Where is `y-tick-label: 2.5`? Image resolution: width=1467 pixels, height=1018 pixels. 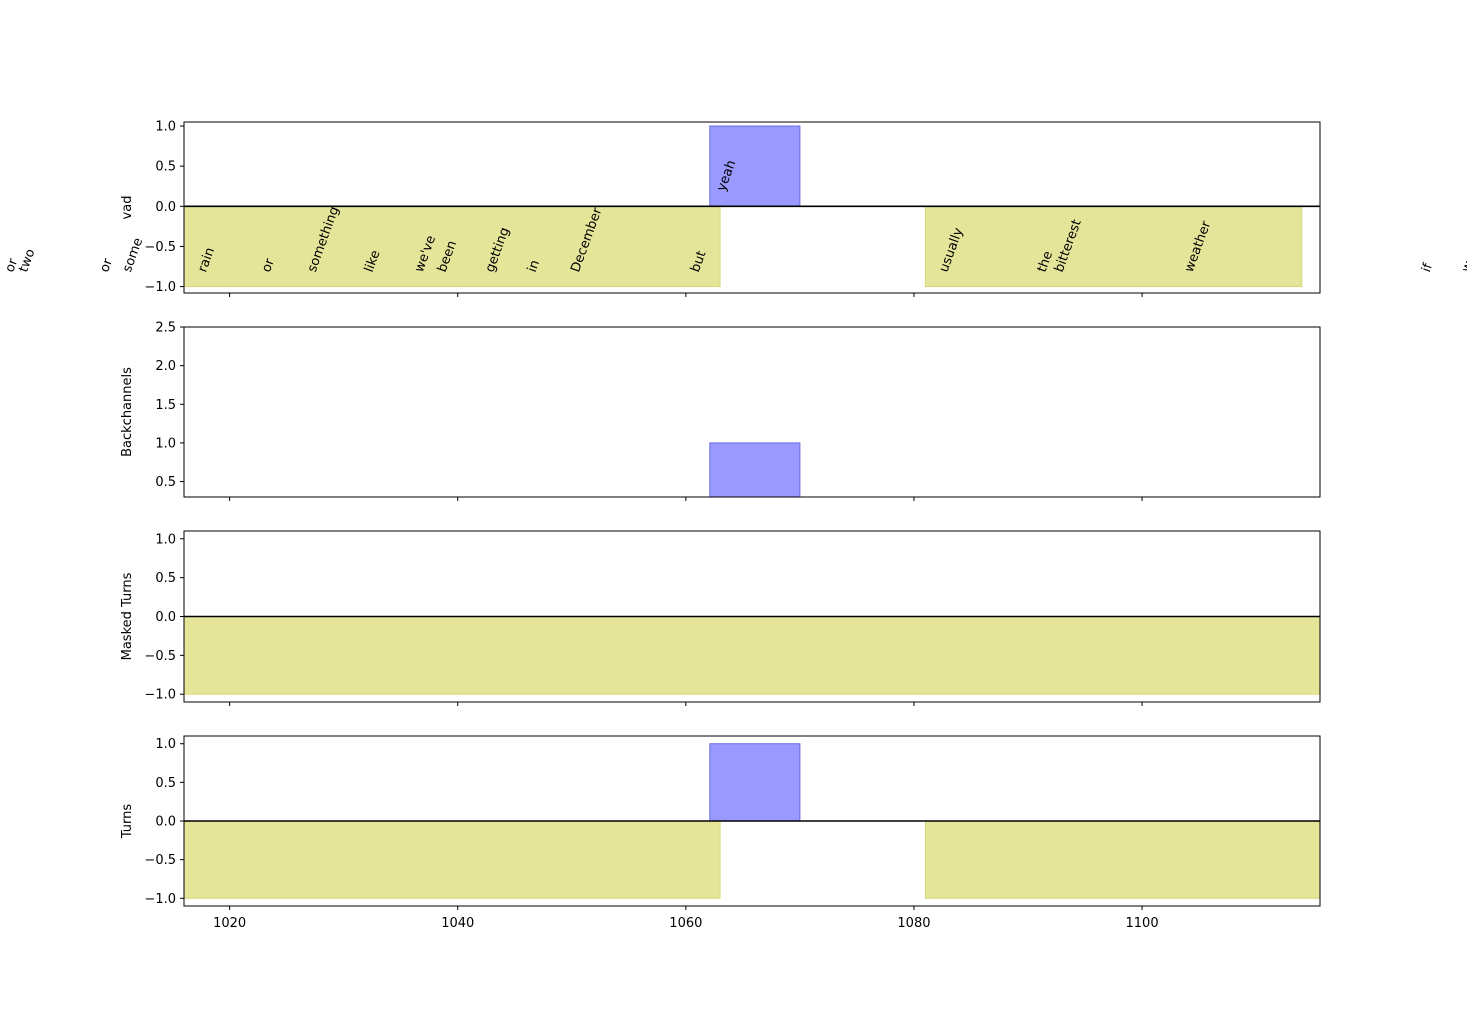
y-tick-label: 2.5 is located at coordinates (165, 328).